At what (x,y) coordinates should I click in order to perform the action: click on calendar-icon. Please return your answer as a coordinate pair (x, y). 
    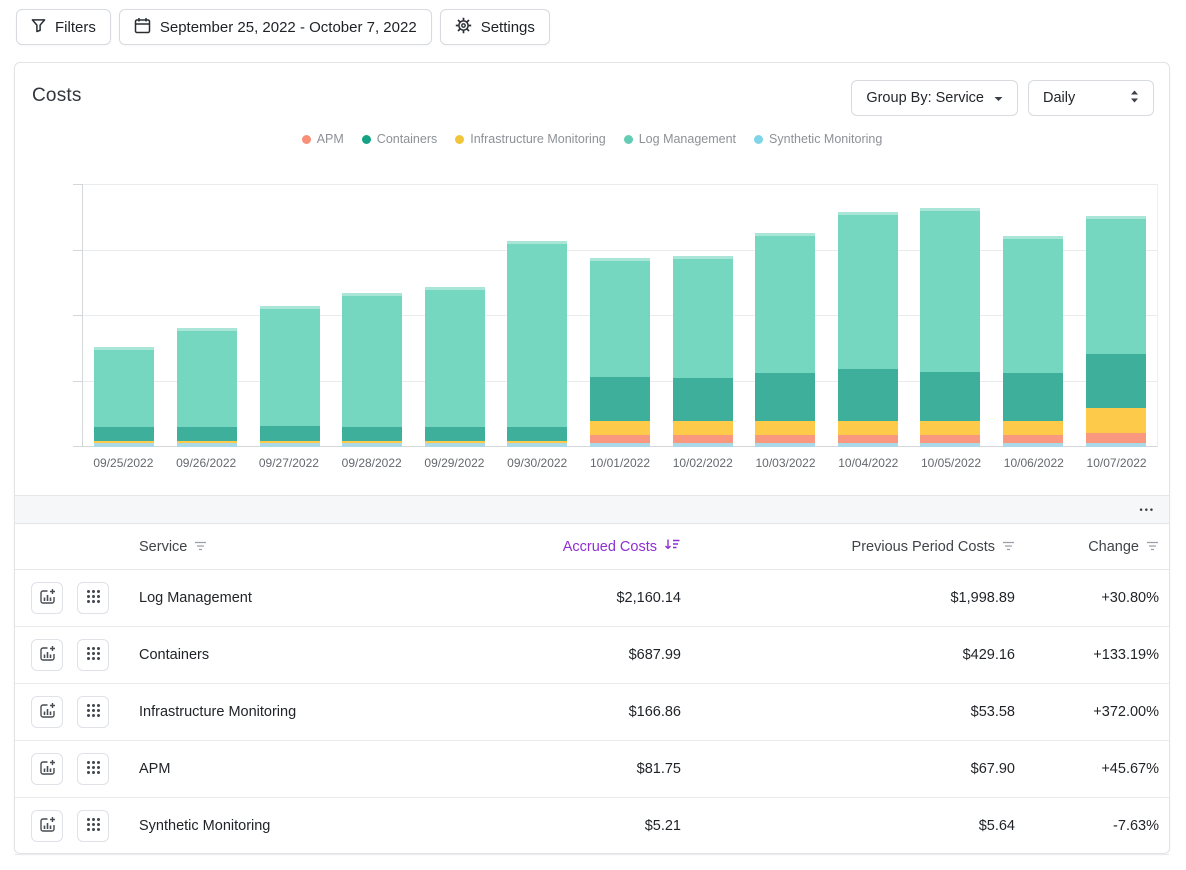
    Looking at the image, I should click on (142, 27).